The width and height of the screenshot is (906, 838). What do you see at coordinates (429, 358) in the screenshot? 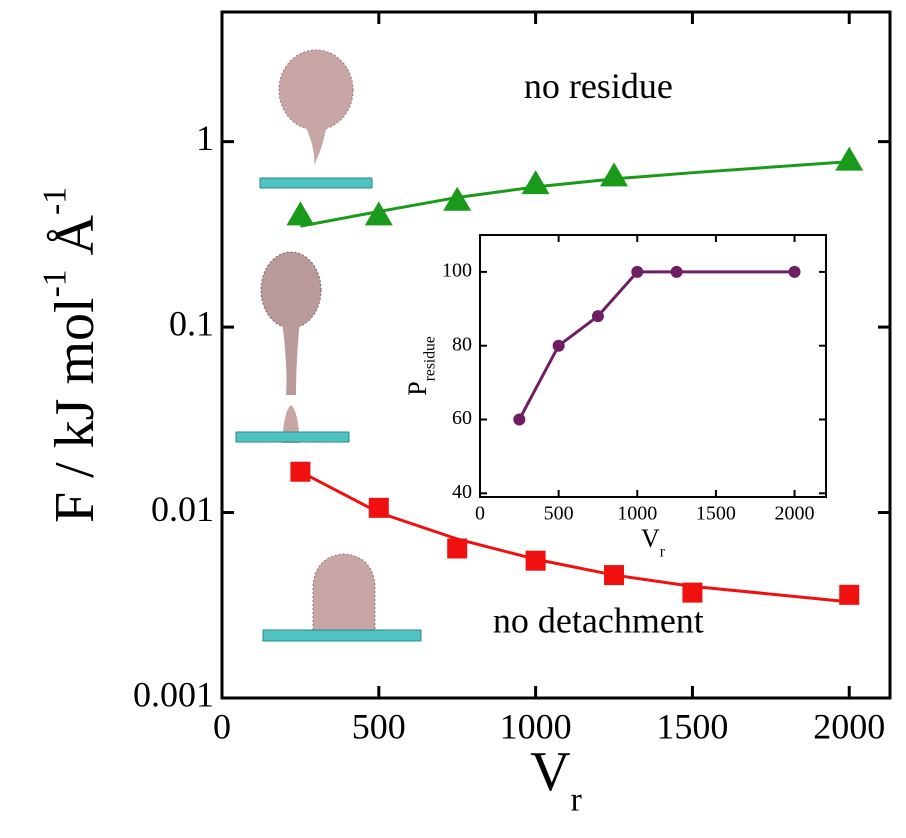
I see `y-axis-label-sub: residue` at bounding box center [429, 358].